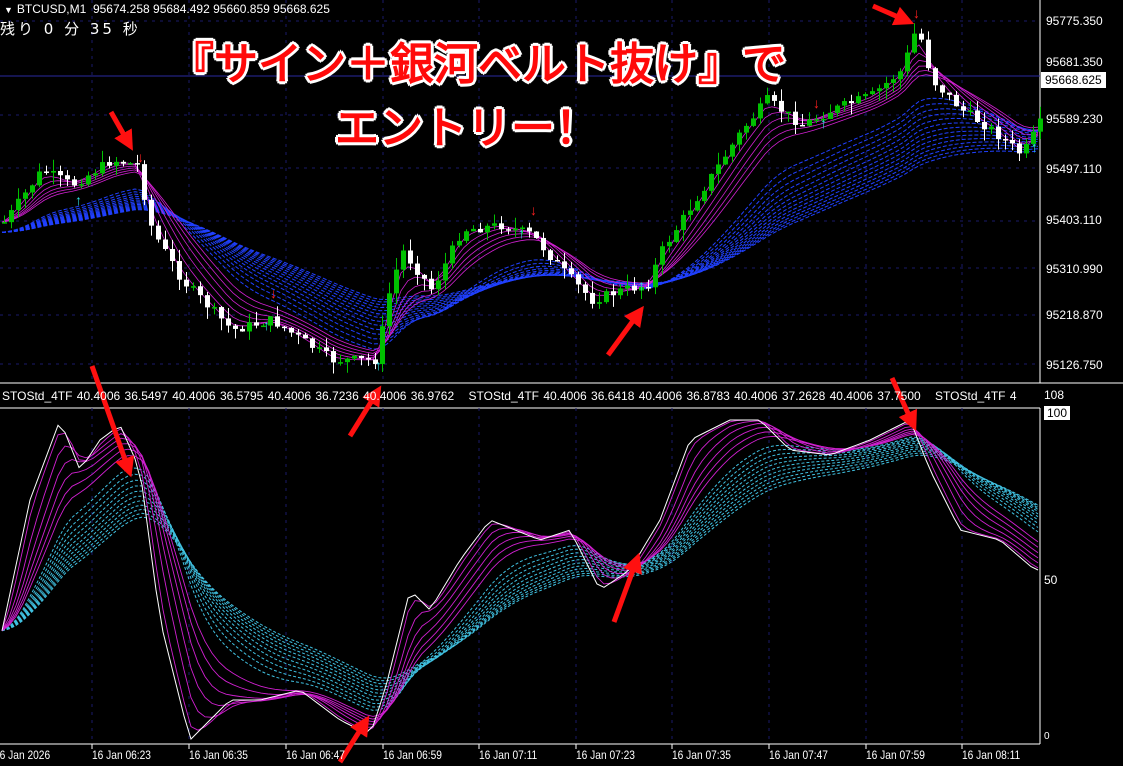 The height and width of the screenshot is (766, 1123). I want to click on time-axis-label: 16 Jan 06:23, so click(121, 755).